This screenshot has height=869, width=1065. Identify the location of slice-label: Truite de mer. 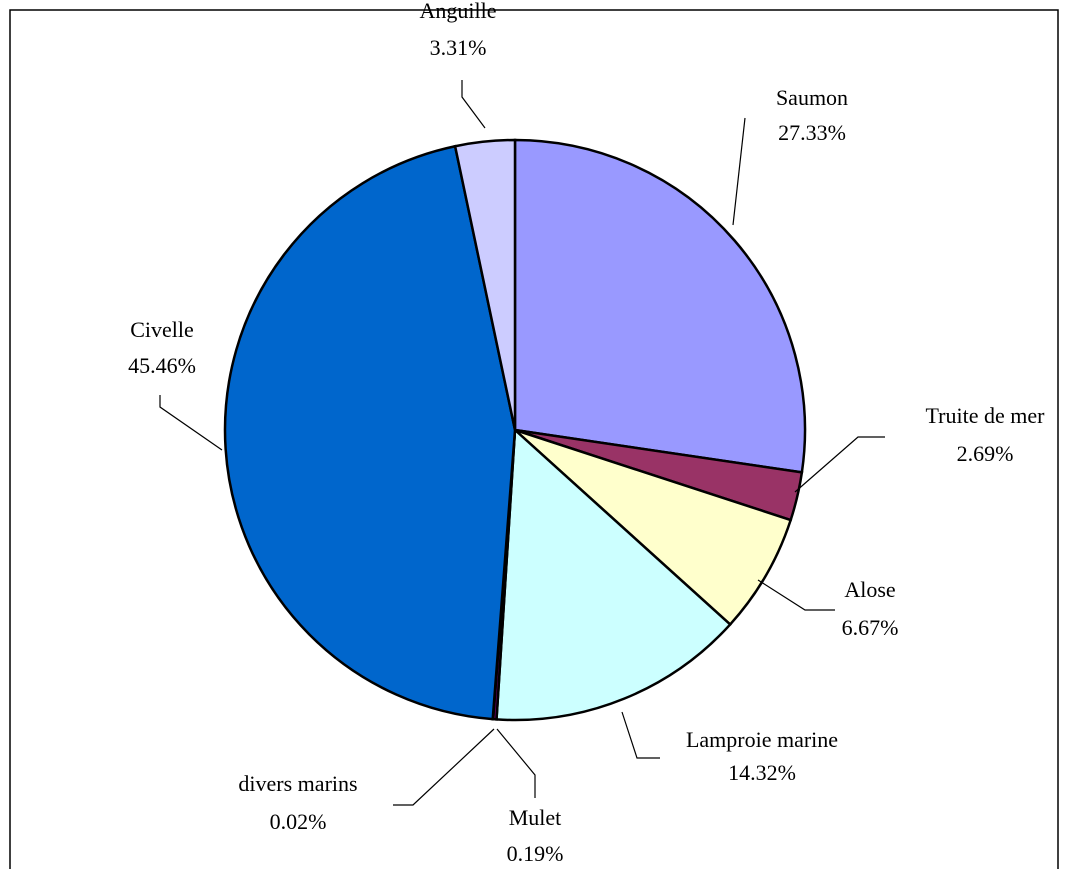
(986, 415).